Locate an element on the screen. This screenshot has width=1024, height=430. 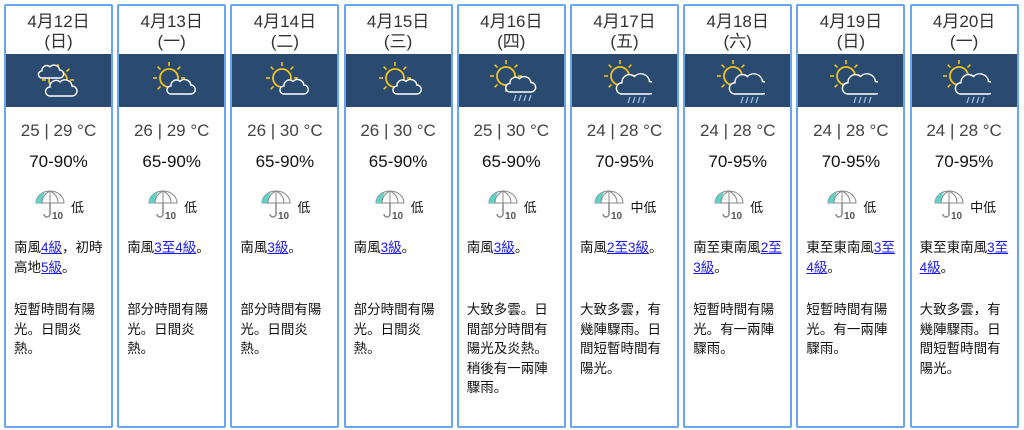
date-label: 4月15日 is located at coordinates (398, 21).